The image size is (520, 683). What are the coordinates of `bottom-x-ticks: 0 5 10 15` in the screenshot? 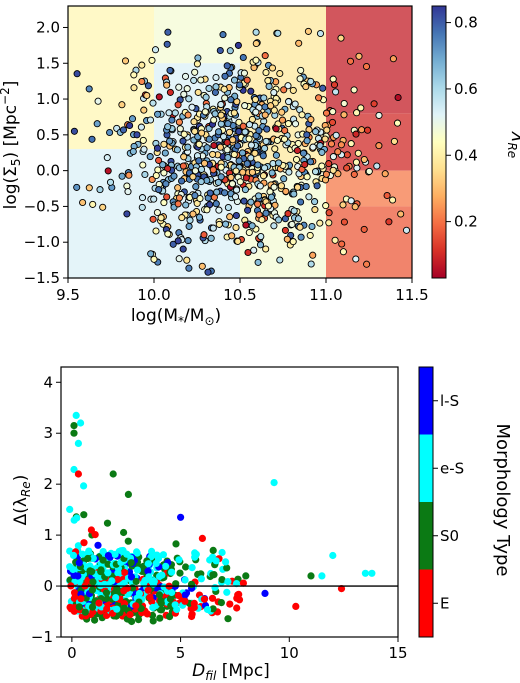 It's located at (237, 649).